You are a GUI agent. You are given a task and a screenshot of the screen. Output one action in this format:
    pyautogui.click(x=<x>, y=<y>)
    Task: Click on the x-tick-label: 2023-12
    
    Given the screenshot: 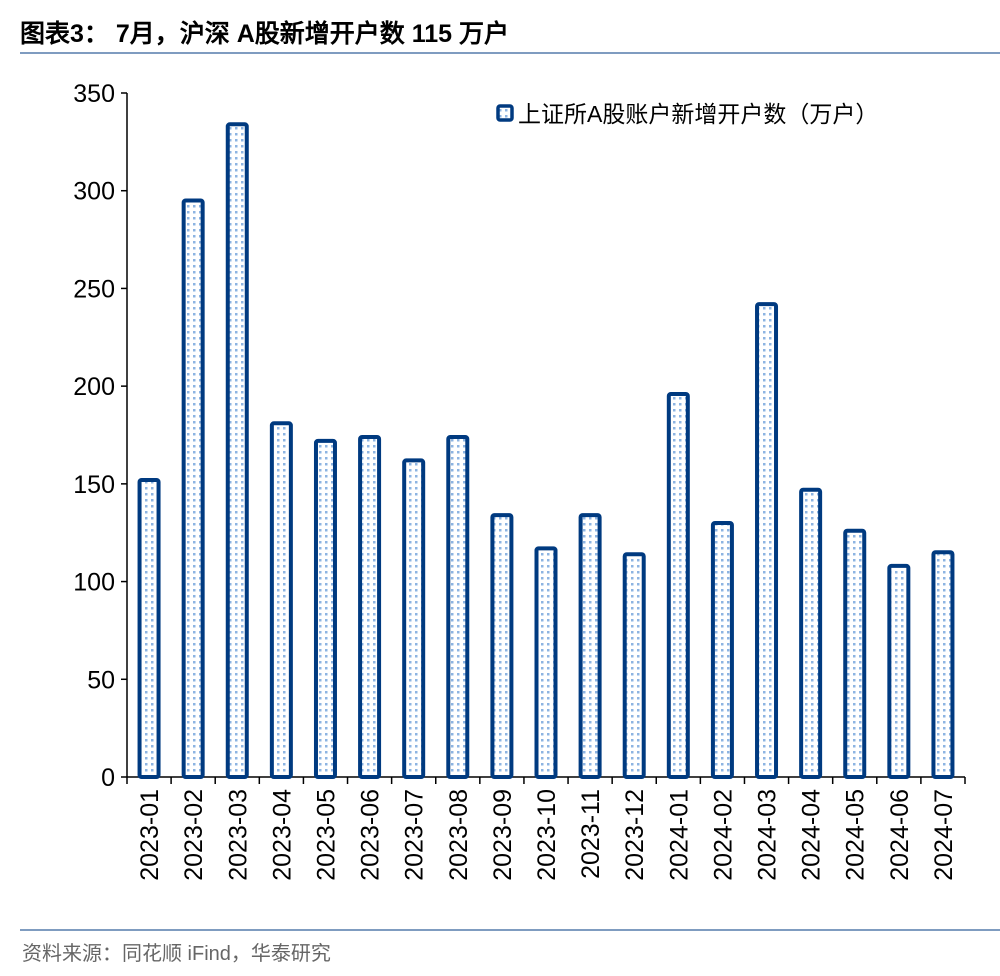 What is the action you would take?
    pyautogui.click(x=635, y=835)
    